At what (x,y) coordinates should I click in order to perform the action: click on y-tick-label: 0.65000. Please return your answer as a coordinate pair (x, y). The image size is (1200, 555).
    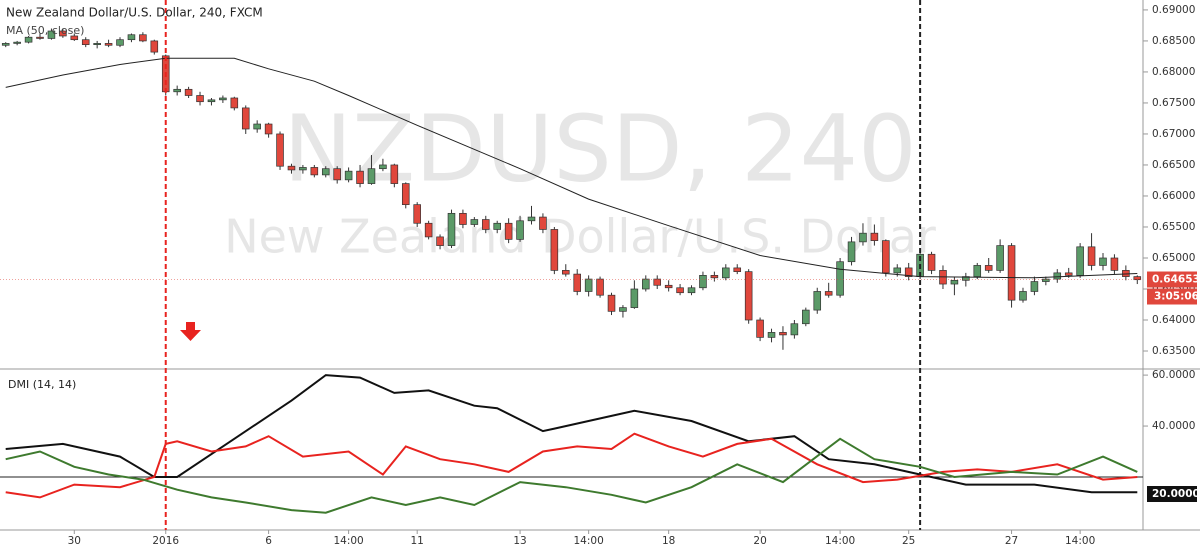
    Looking at the image, I should click on (1173, 258).